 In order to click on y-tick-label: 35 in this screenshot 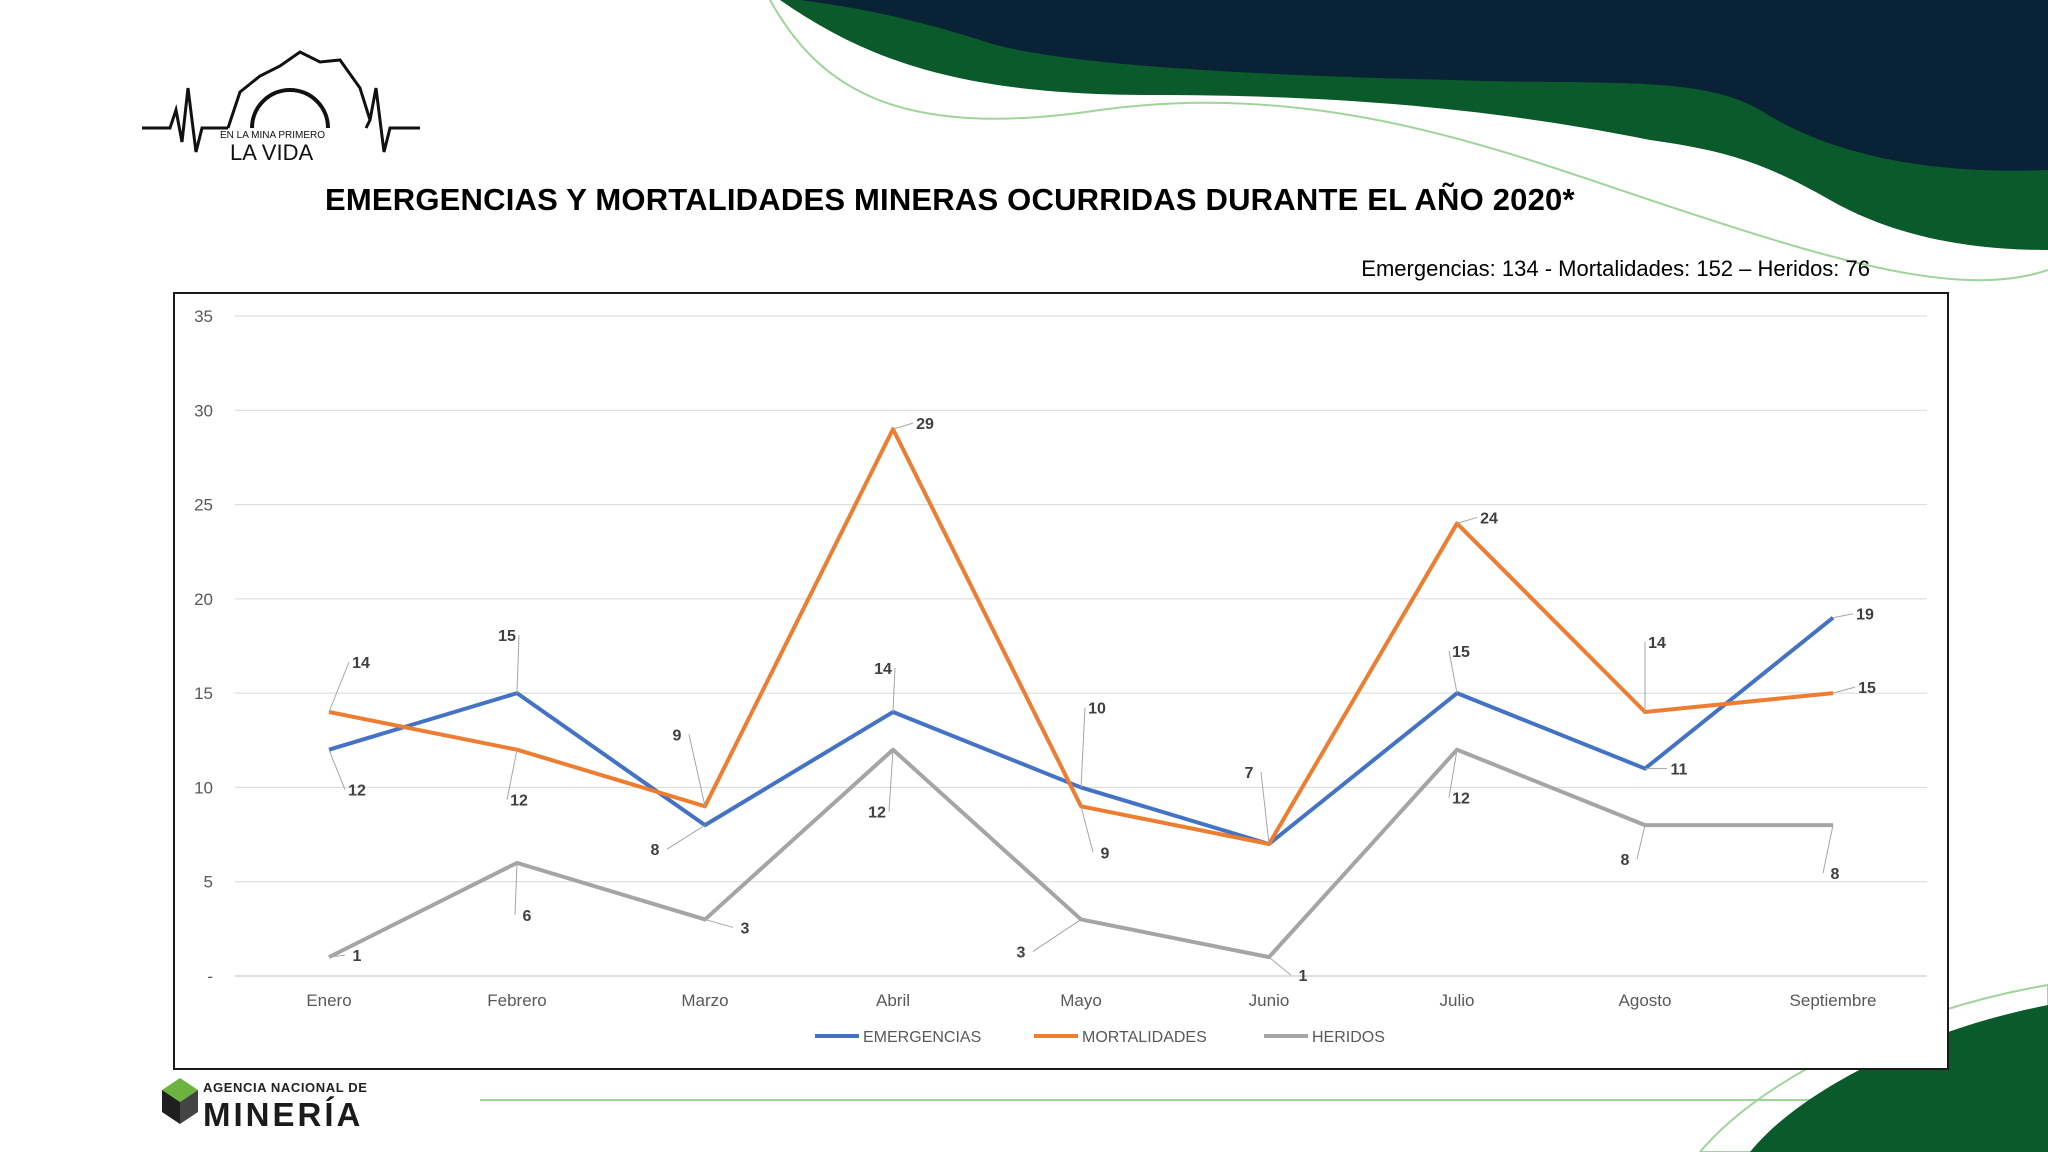, I will do `click(203, 316)`.